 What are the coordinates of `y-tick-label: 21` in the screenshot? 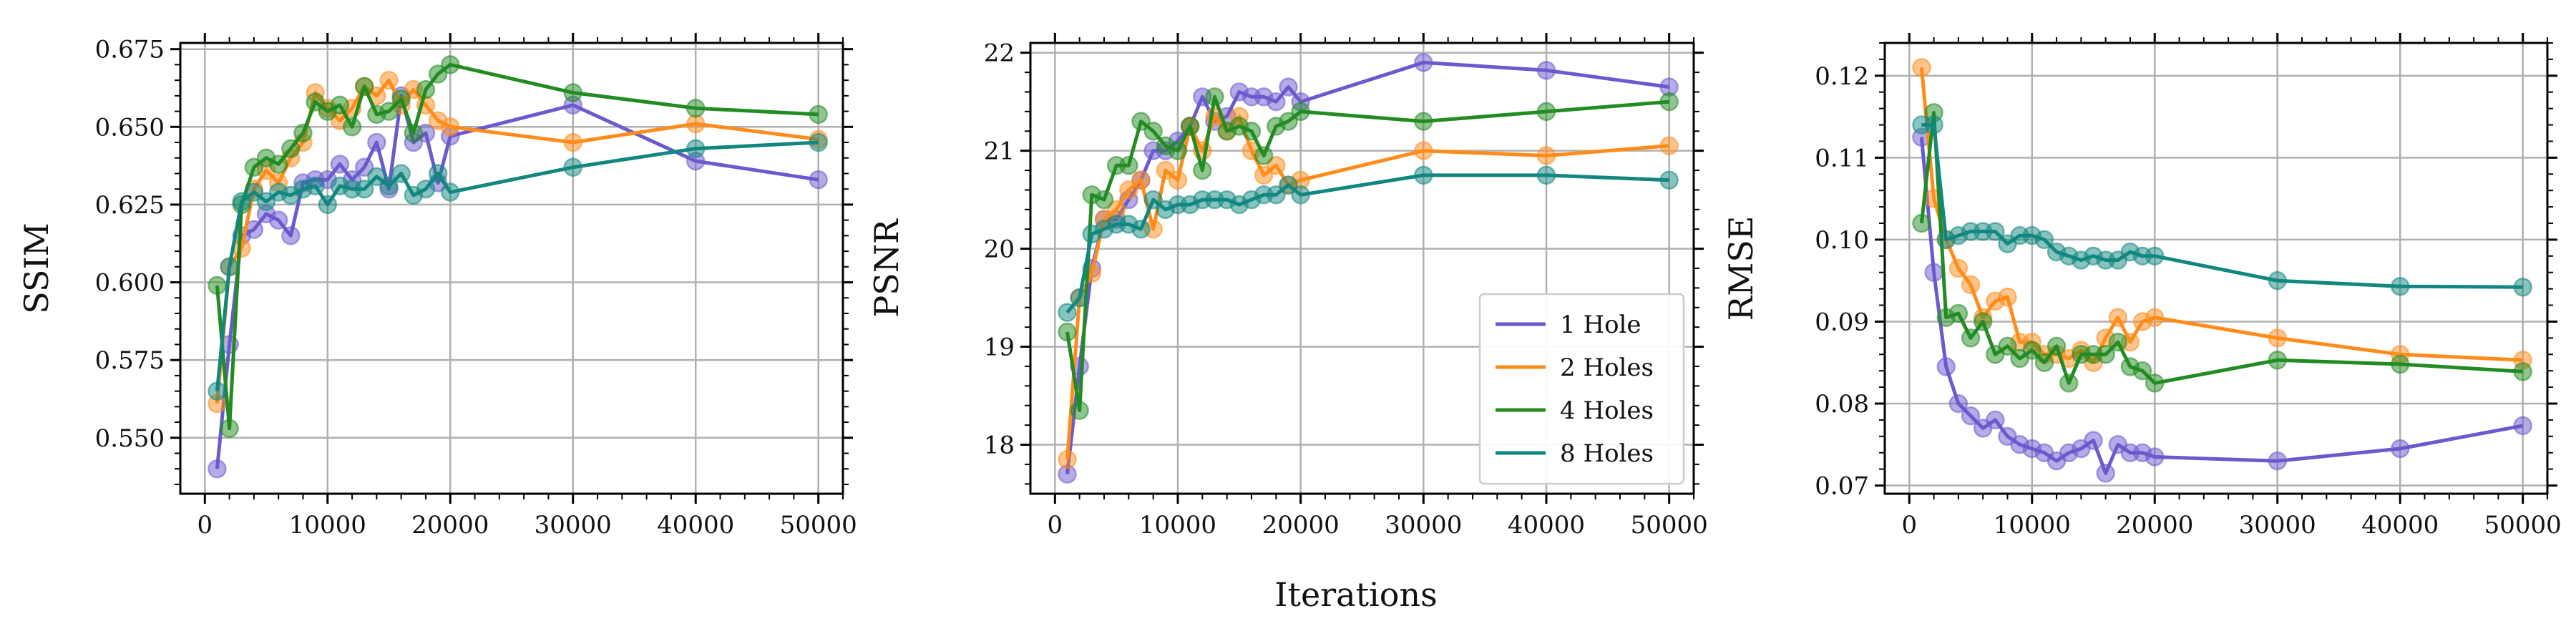 It's located at (999, 151).